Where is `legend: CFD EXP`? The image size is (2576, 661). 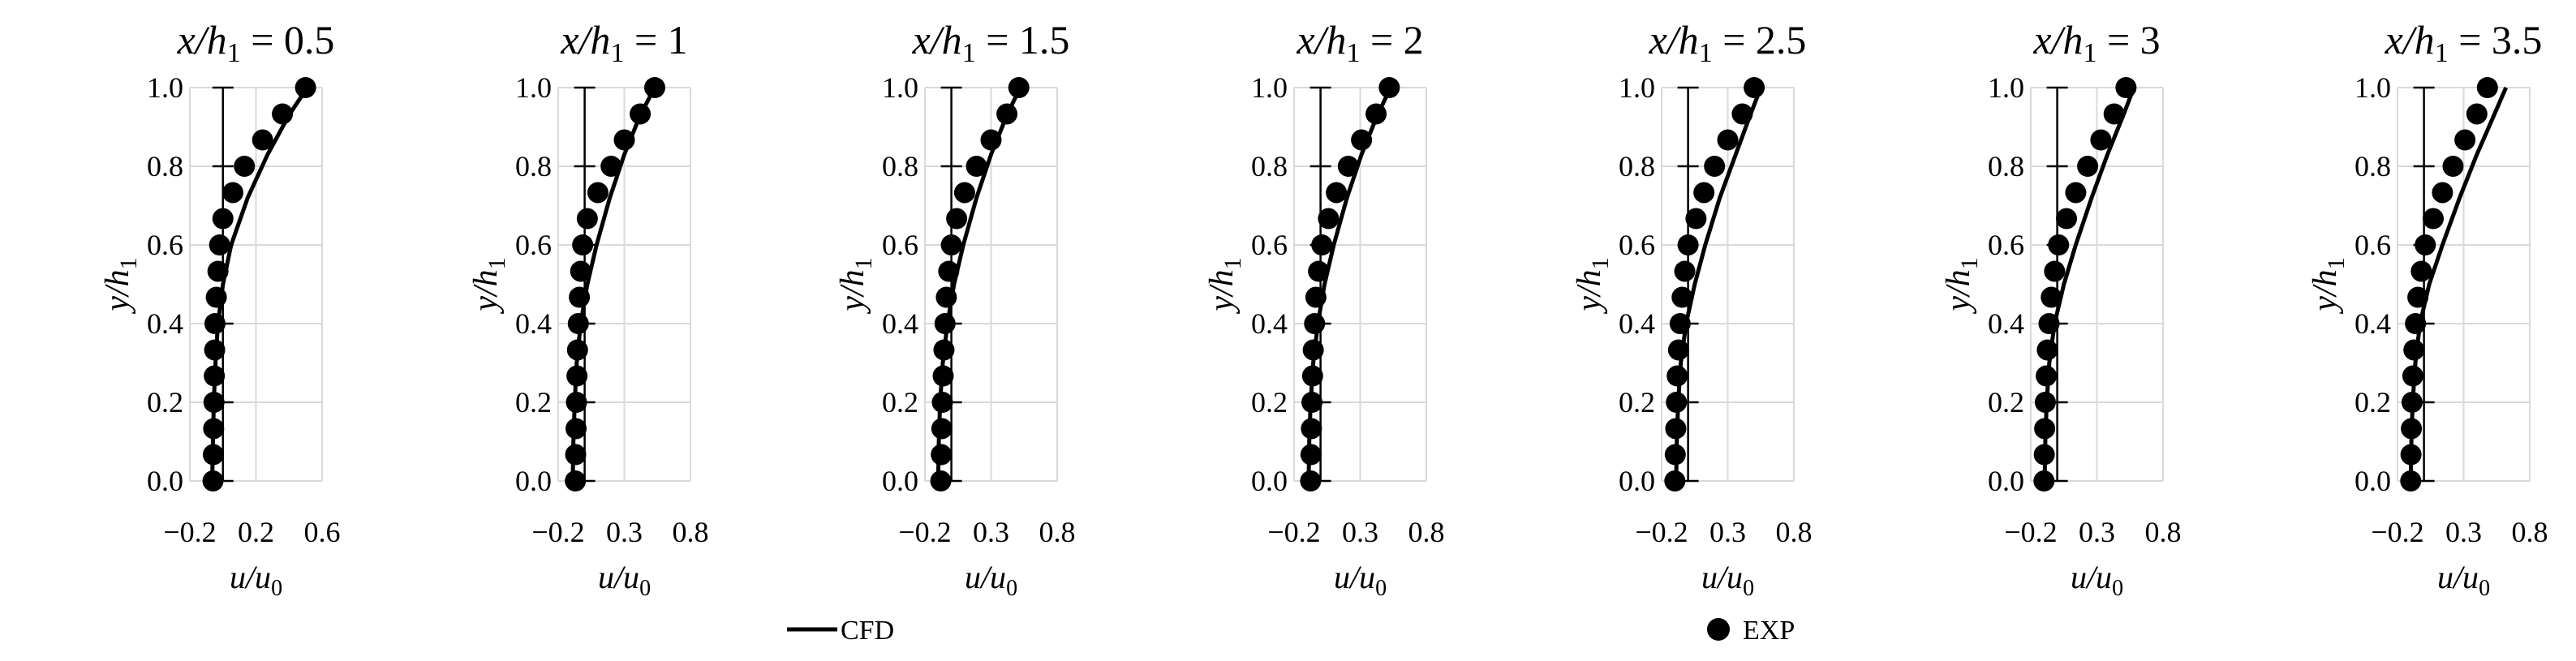
legend: CFD EXP is located at coordinates (1291, 631).